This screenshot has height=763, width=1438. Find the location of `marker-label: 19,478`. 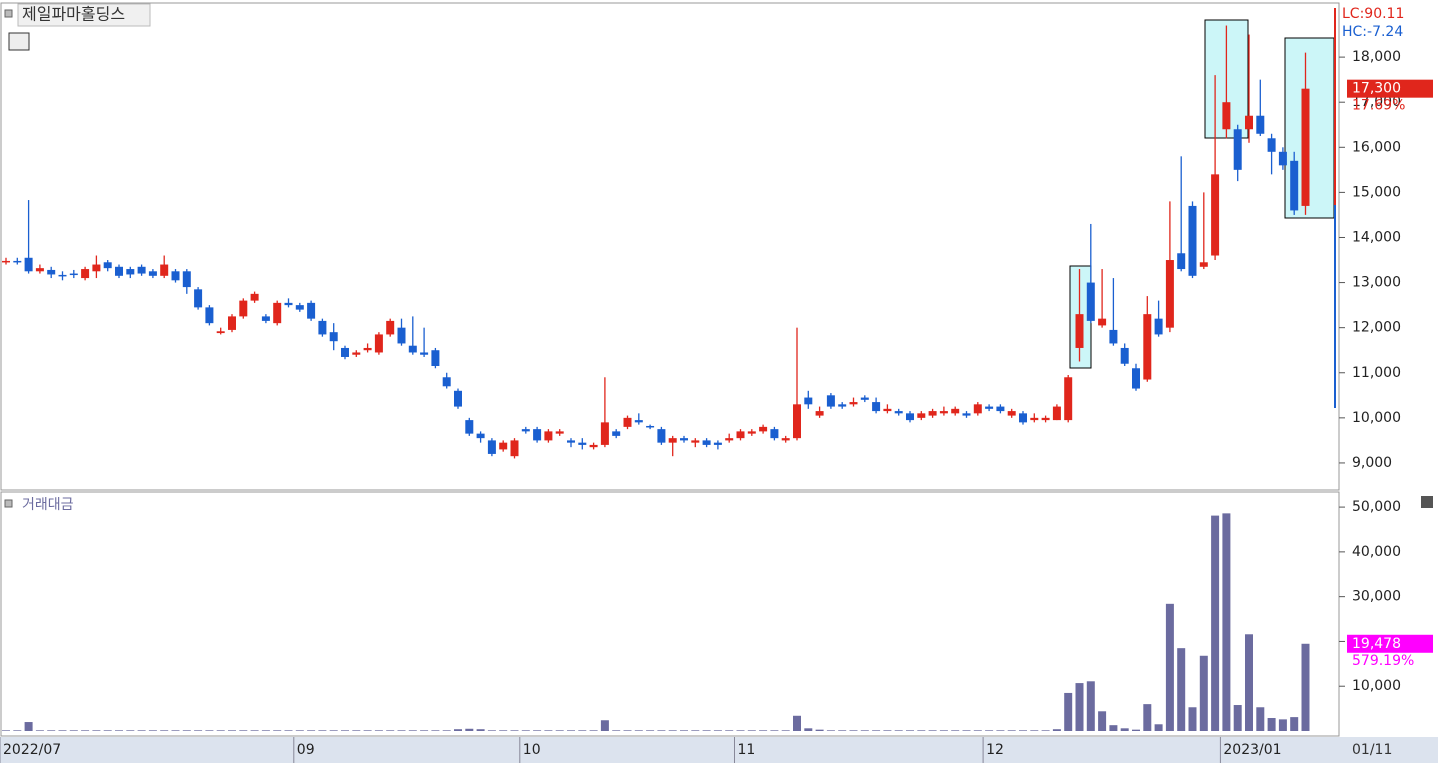

marker-label: 19,478 is located at coordinates (1376, 644).